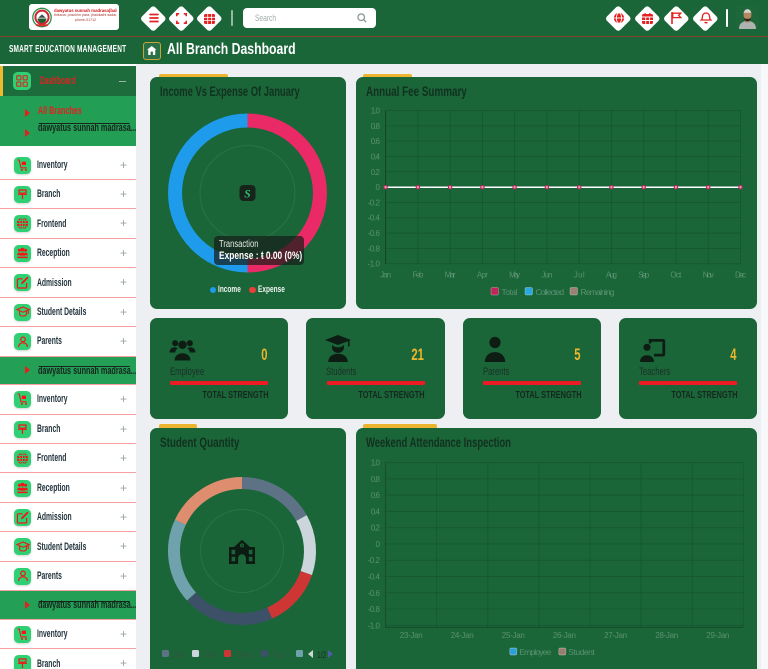 This screenshot has width=768, height=669. Describe the element at coordinates (482, 275) in the screenshot. I see `svg-text: Apr` at that location.